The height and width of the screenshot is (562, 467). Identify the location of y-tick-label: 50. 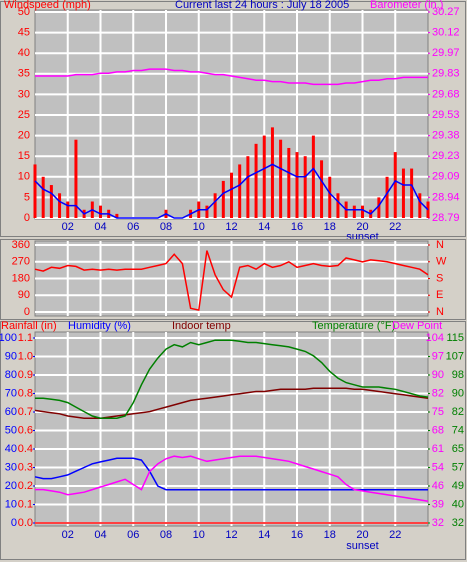
(24, 12).